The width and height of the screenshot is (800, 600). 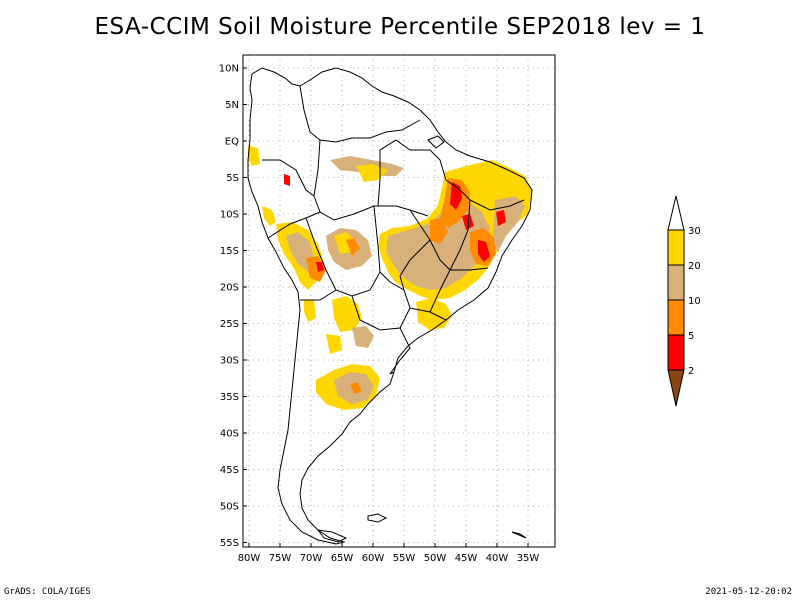 What do you see at coordinates (229, 434) in the screenshot?
I see `lat-label: 40S` at bounding box center [229, 434].